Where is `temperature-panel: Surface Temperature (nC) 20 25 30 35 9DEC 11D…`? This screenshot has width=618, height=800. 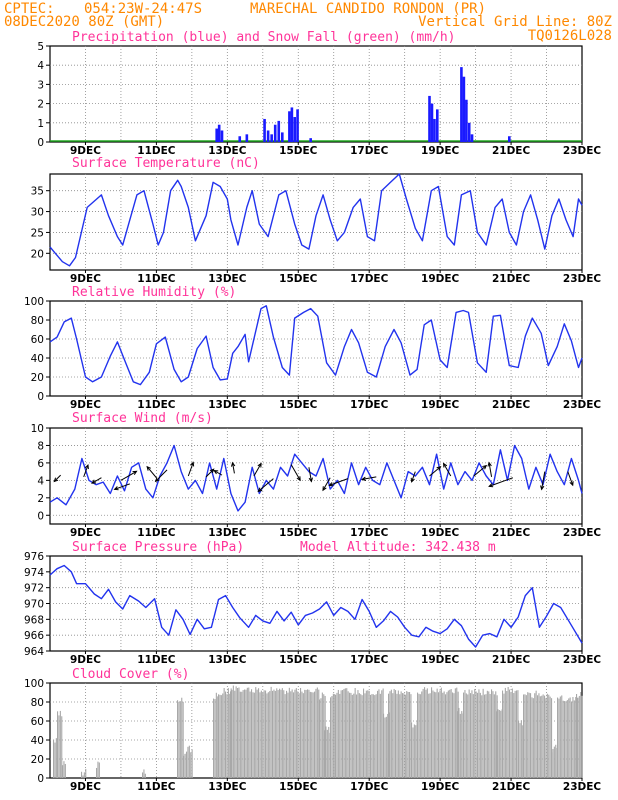 temperature-panel: Surface Temperature (nC) 20 25 30 35 9DEC 11D… is located at coordinates (316, 220).